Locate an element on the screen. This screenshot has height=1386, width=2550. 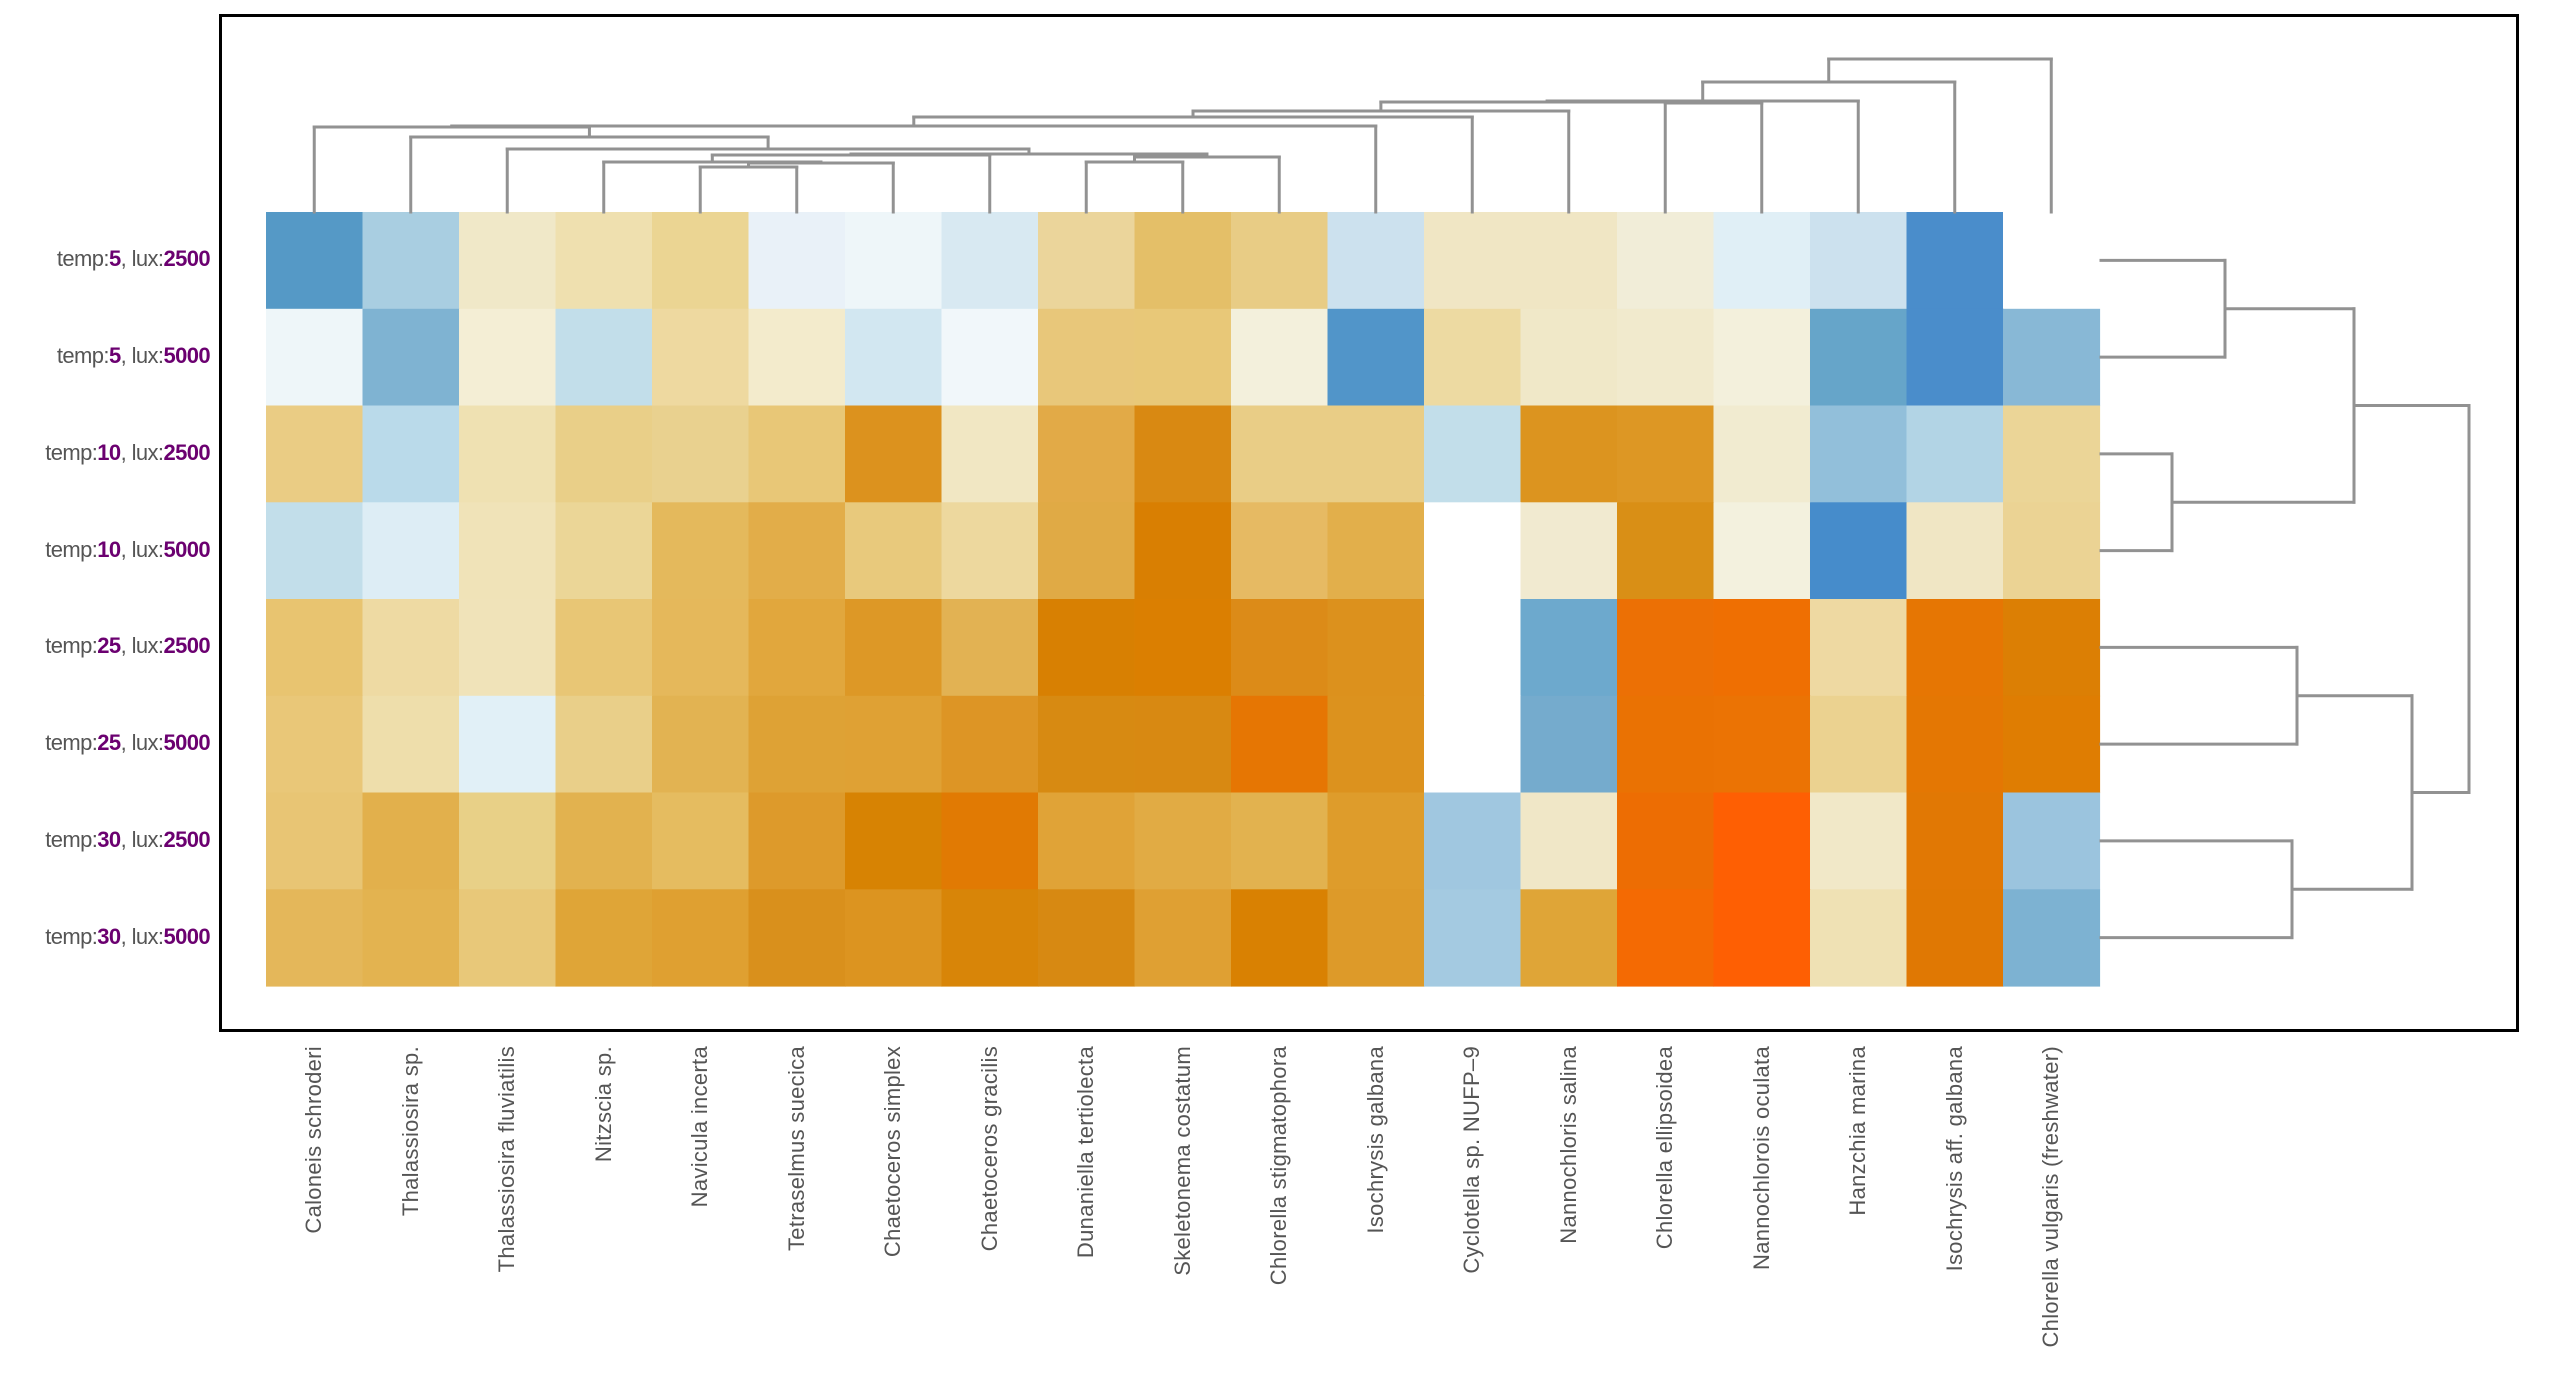
column-label: Thalassiosira fluviatilis is located at coordinates (507, 1159).